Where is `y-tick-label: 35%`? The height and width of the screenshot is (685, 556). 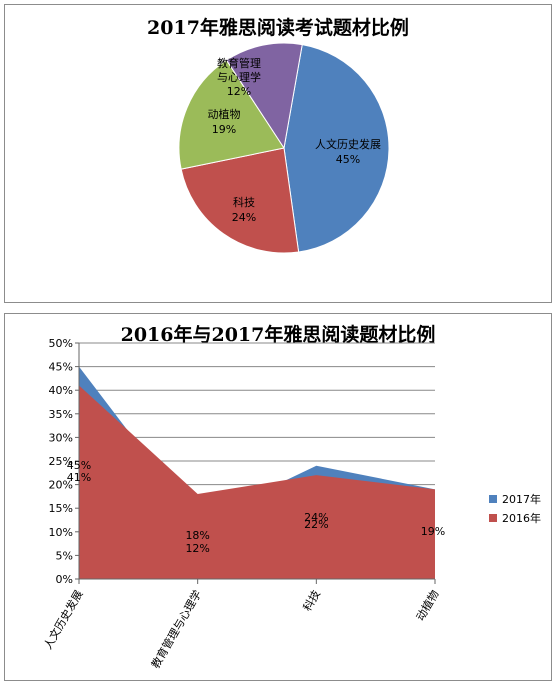 y-tick-label: 35% is located at coordinates (61, 414).